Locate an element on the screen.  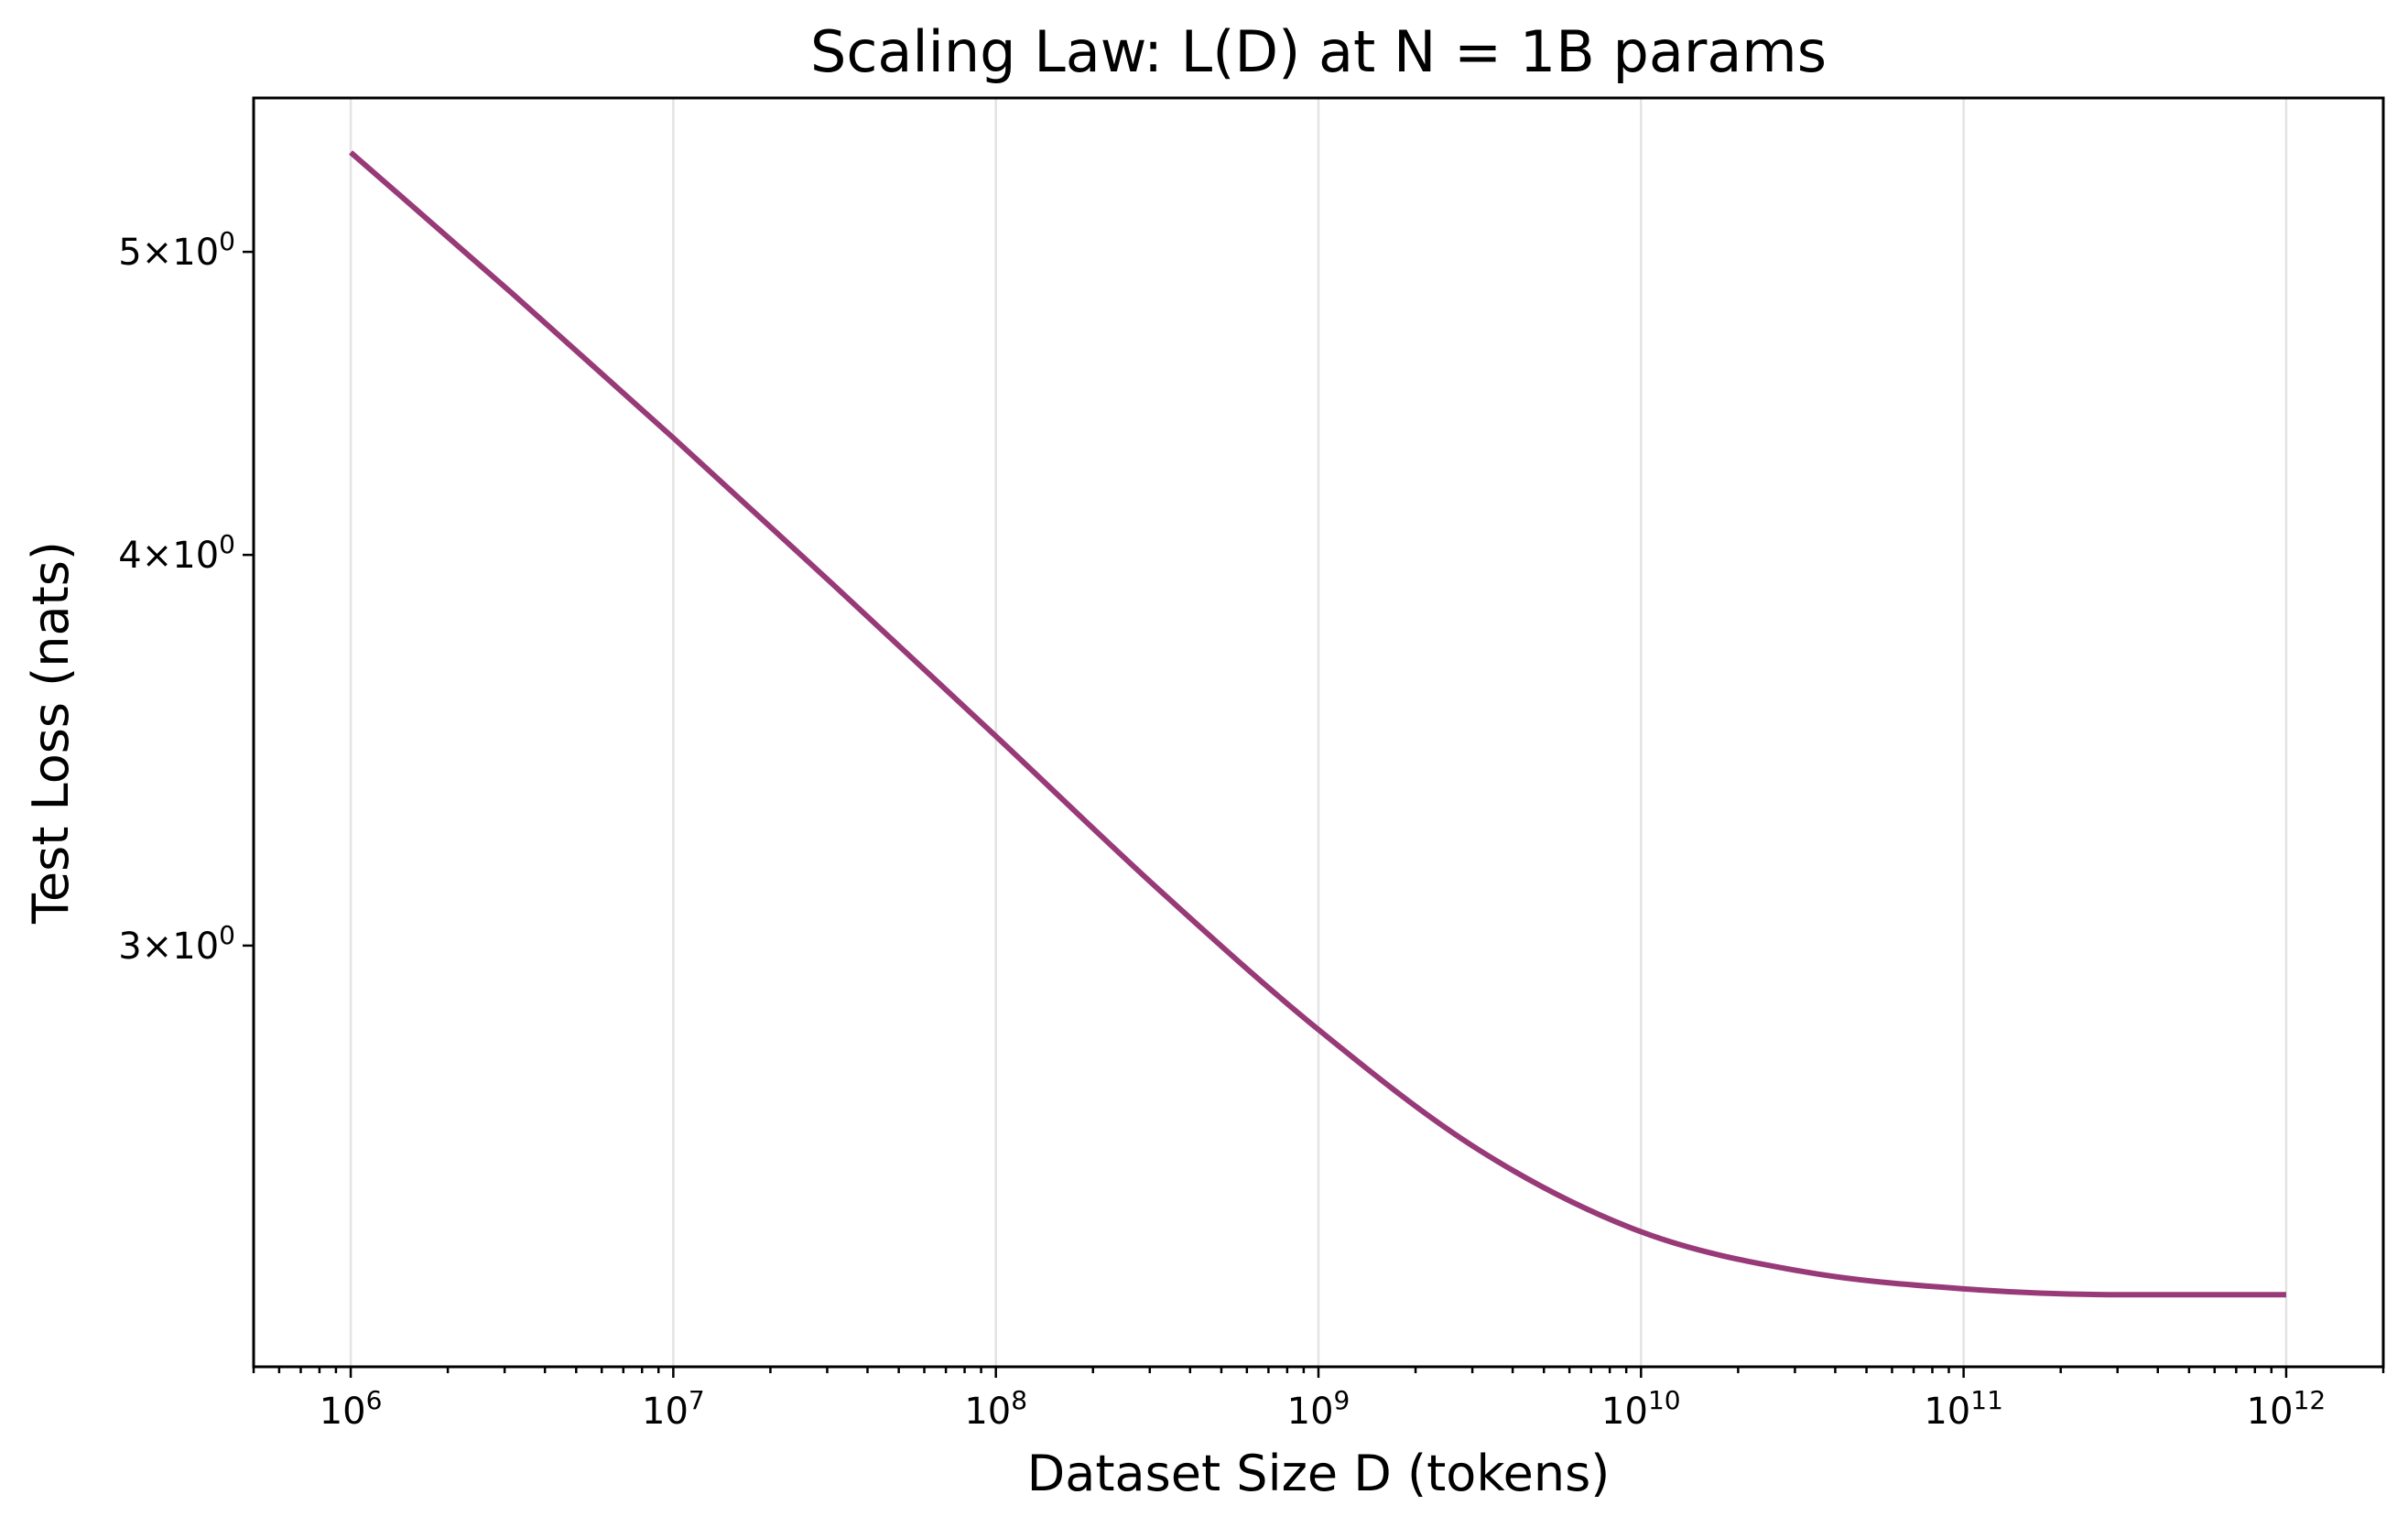
y-tick-label: 4×100 is located at coordinates (176, 553).